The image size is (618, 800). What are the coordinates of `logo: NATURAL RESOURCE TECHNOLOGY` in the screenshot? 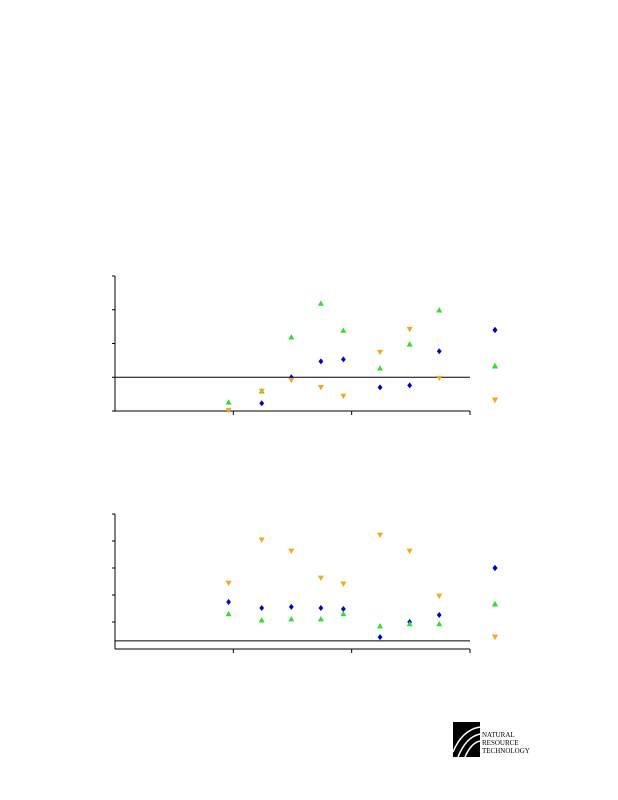 It's located at (491, 740).